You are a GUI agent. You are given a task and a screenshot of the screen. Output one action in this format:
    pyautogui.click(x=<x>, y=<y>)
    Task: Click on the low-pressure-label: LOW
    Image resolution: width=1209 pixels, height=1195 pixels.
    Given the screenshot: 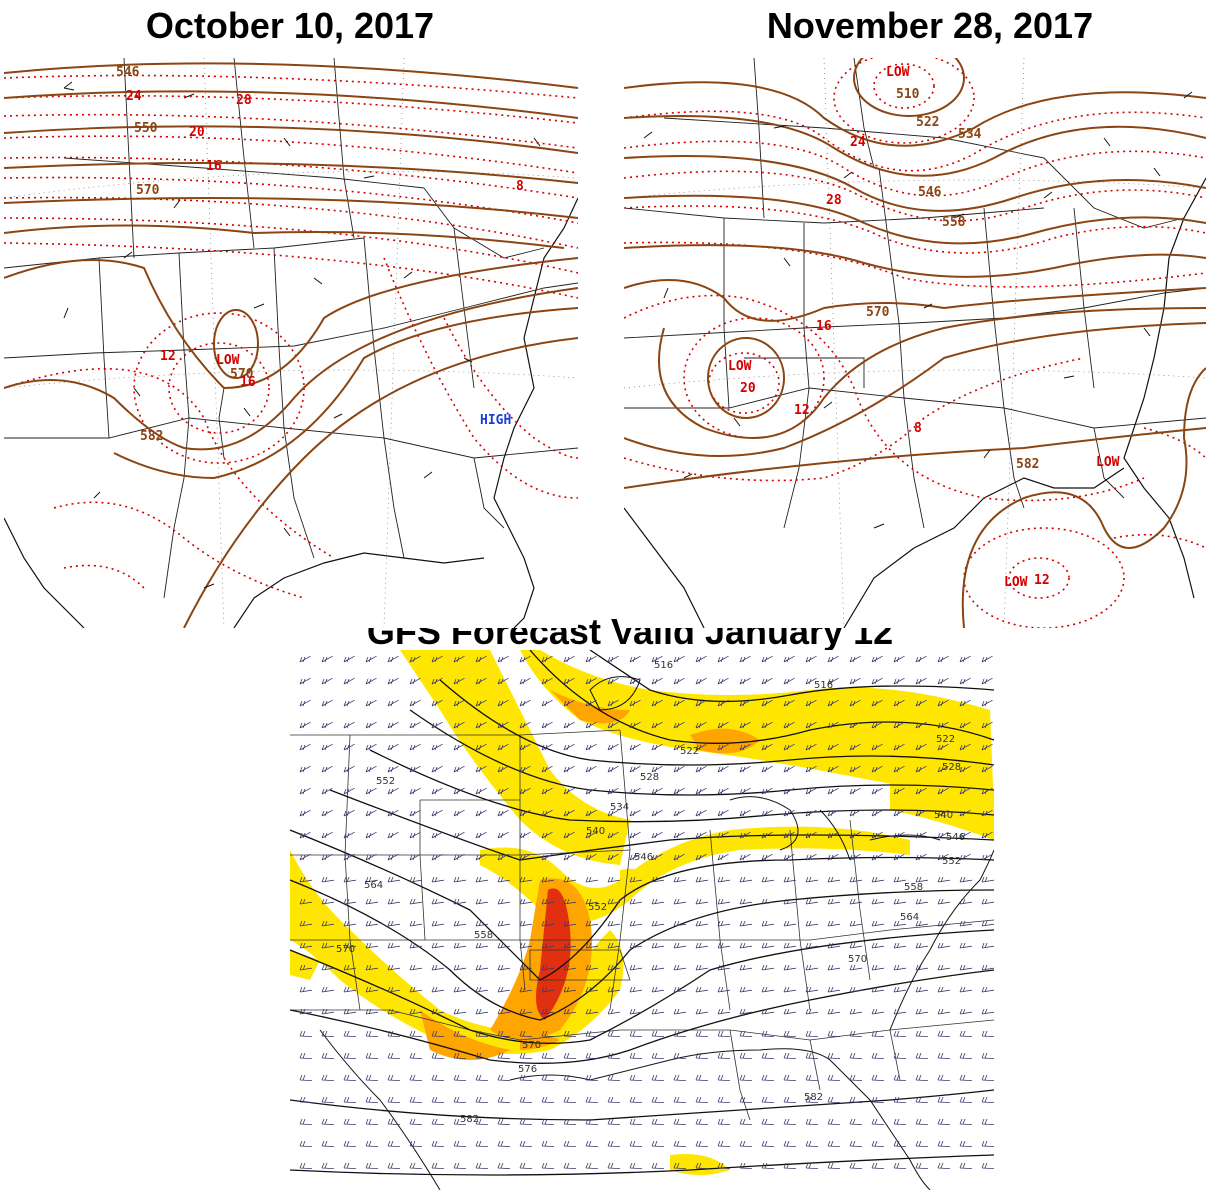 What is the action you would take?
    pyautogui.click(x=740, y=366)
    